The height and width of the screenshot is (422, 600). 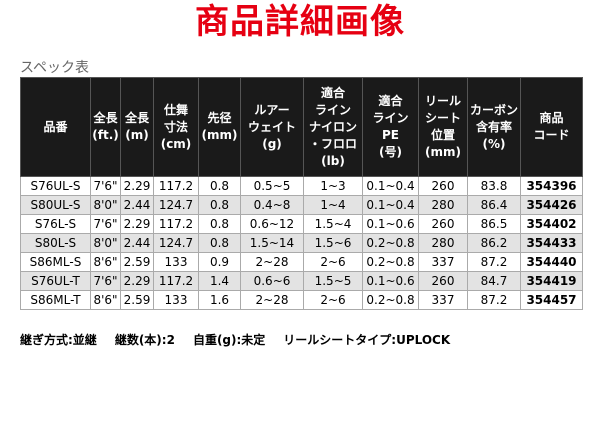 What do you see at coordinates (219, 127) in the screenshot?
I see `header-cell: 先径 (mm)` at bounding box center [219, 127].